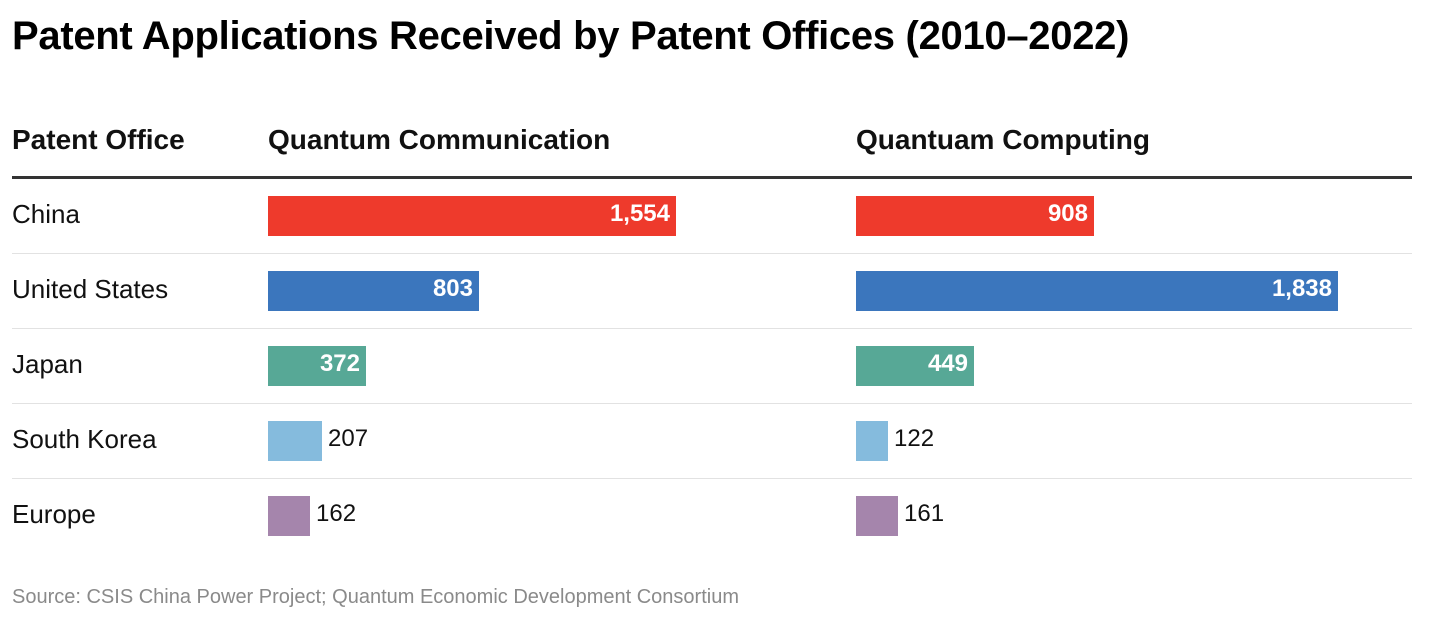 The width and height of the screenshot is (1430, 624). Describe the element at coordinates (975, 216) in the screenshot. I see `bar-computing-china` at that location.